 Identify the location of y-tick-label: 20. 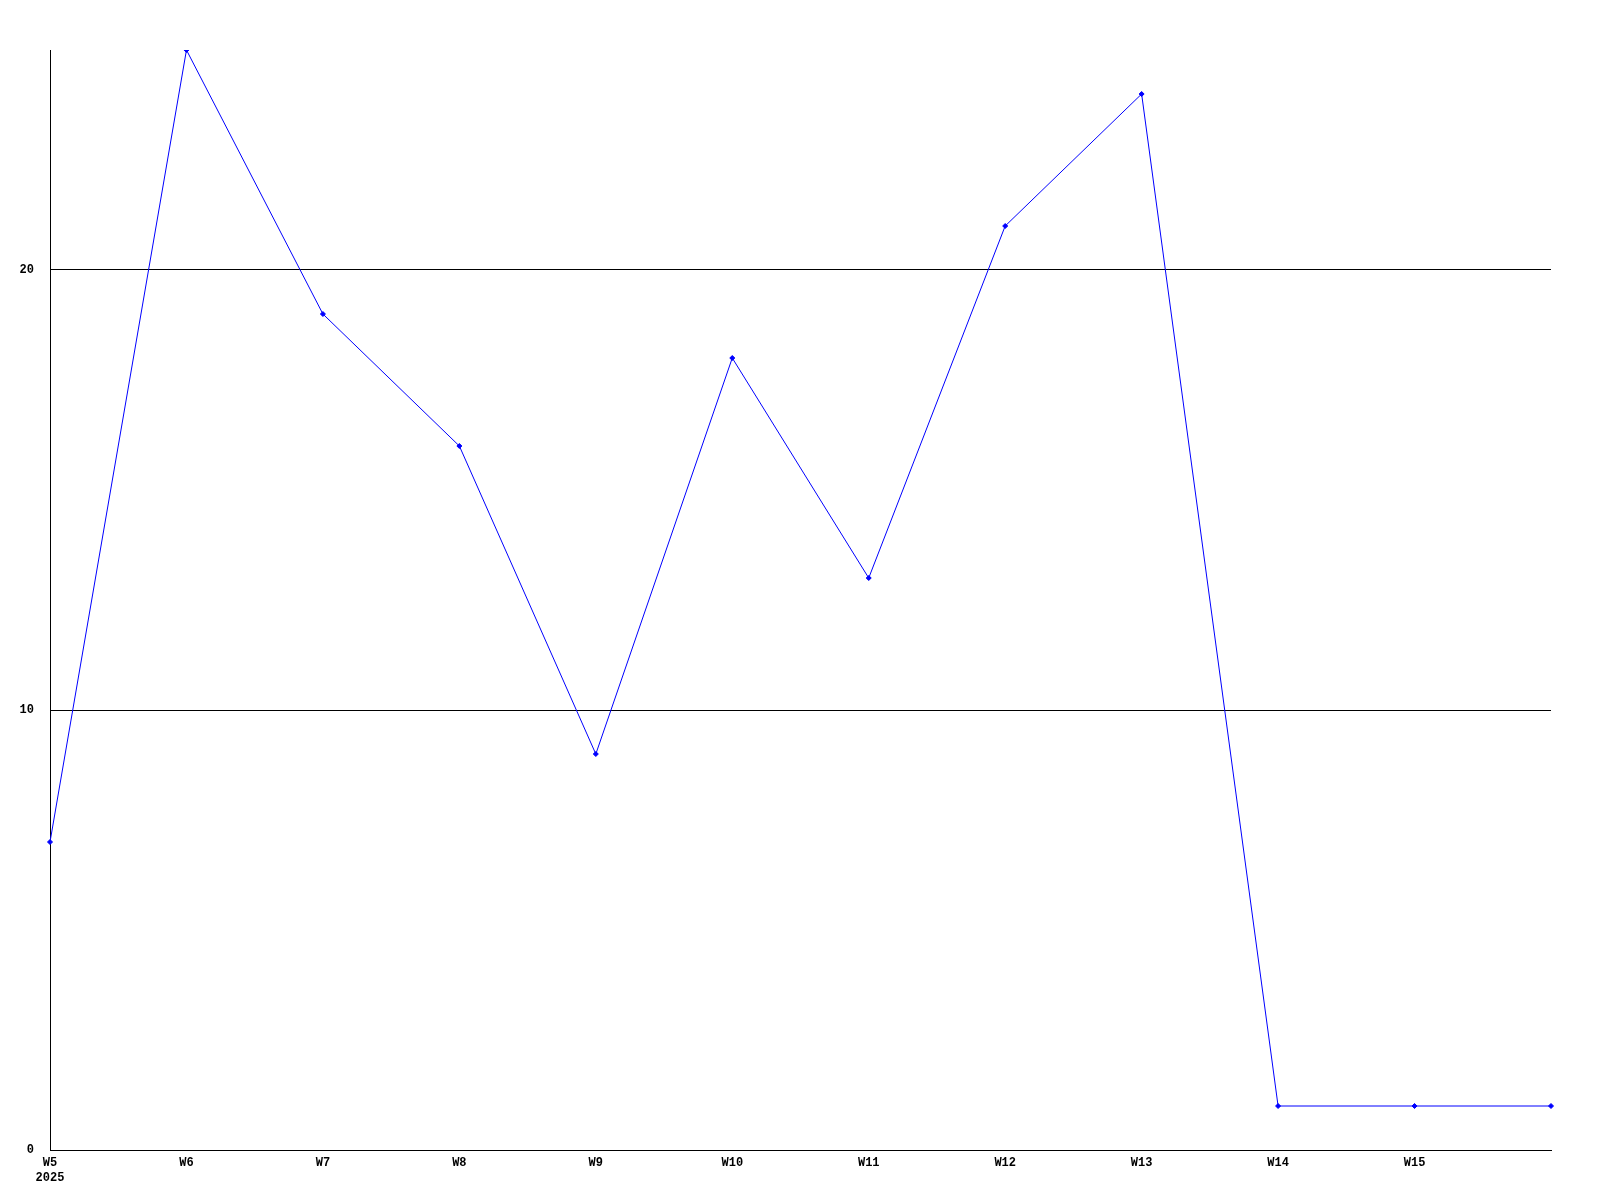
(26, 270).